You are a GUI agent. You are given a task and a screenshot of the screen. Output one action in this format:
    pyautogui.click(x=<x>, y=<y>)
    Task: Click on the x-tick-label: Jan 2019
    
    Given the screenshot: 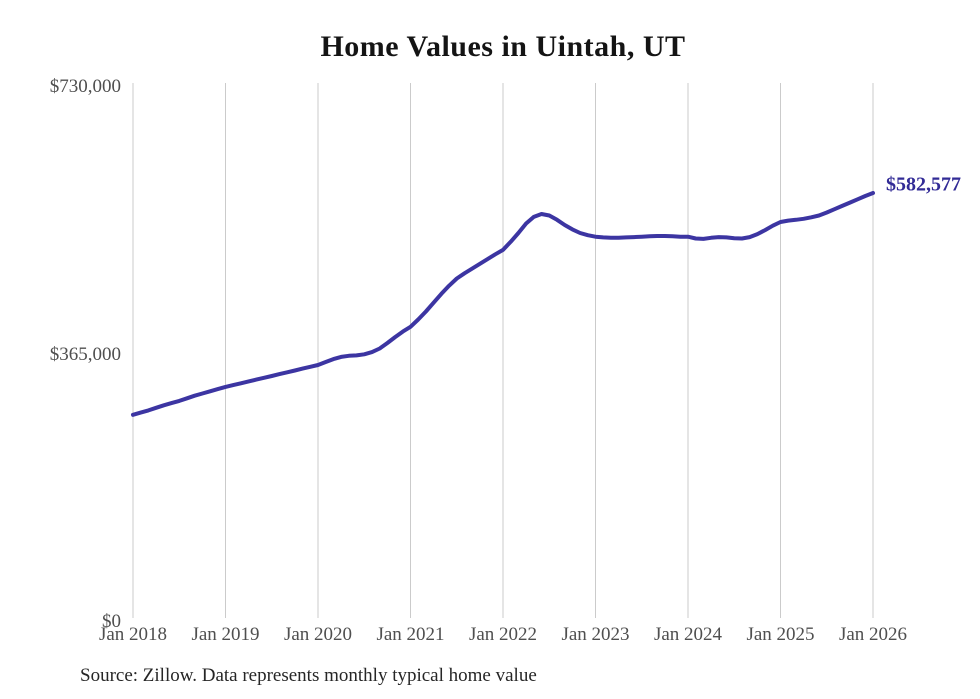 What is the action you would take?
    pyautogui.click(x=225, y=634)
    